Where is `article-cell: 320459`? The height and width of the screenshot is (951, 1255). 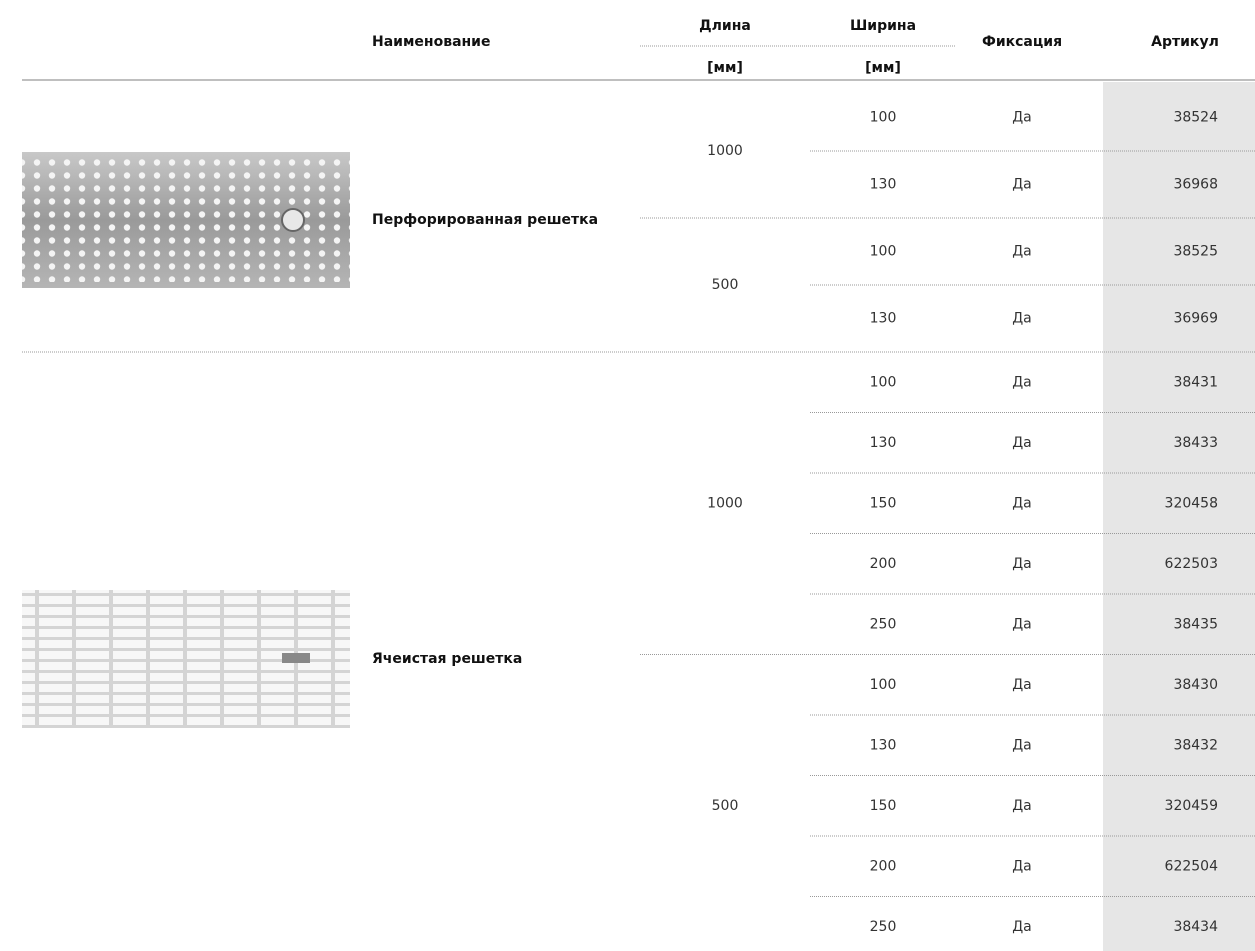 article-cell: 320459 is located at coordinates (1191, 806).